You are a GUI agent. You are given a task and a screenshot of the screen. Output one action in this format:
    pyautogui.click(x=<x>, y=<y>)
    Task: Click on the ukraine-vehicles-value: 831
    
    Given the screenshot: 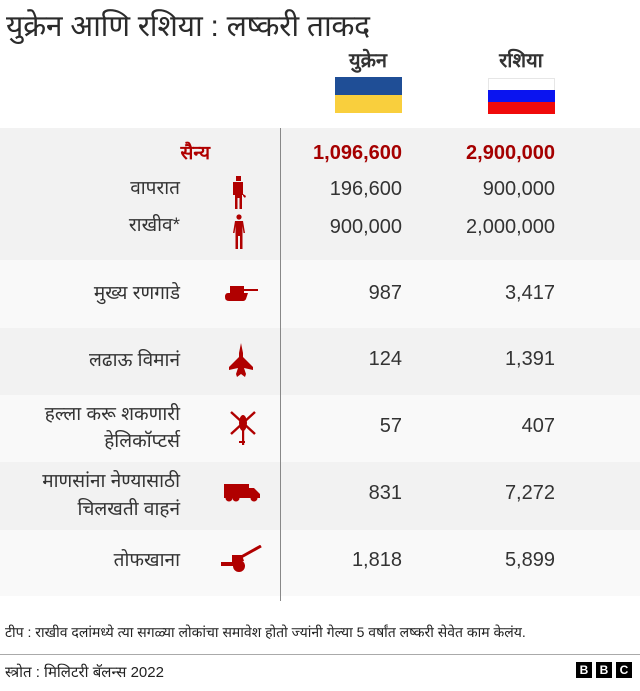 What is the action you would take?
    pyautogui.click(x=385, y=493)
    